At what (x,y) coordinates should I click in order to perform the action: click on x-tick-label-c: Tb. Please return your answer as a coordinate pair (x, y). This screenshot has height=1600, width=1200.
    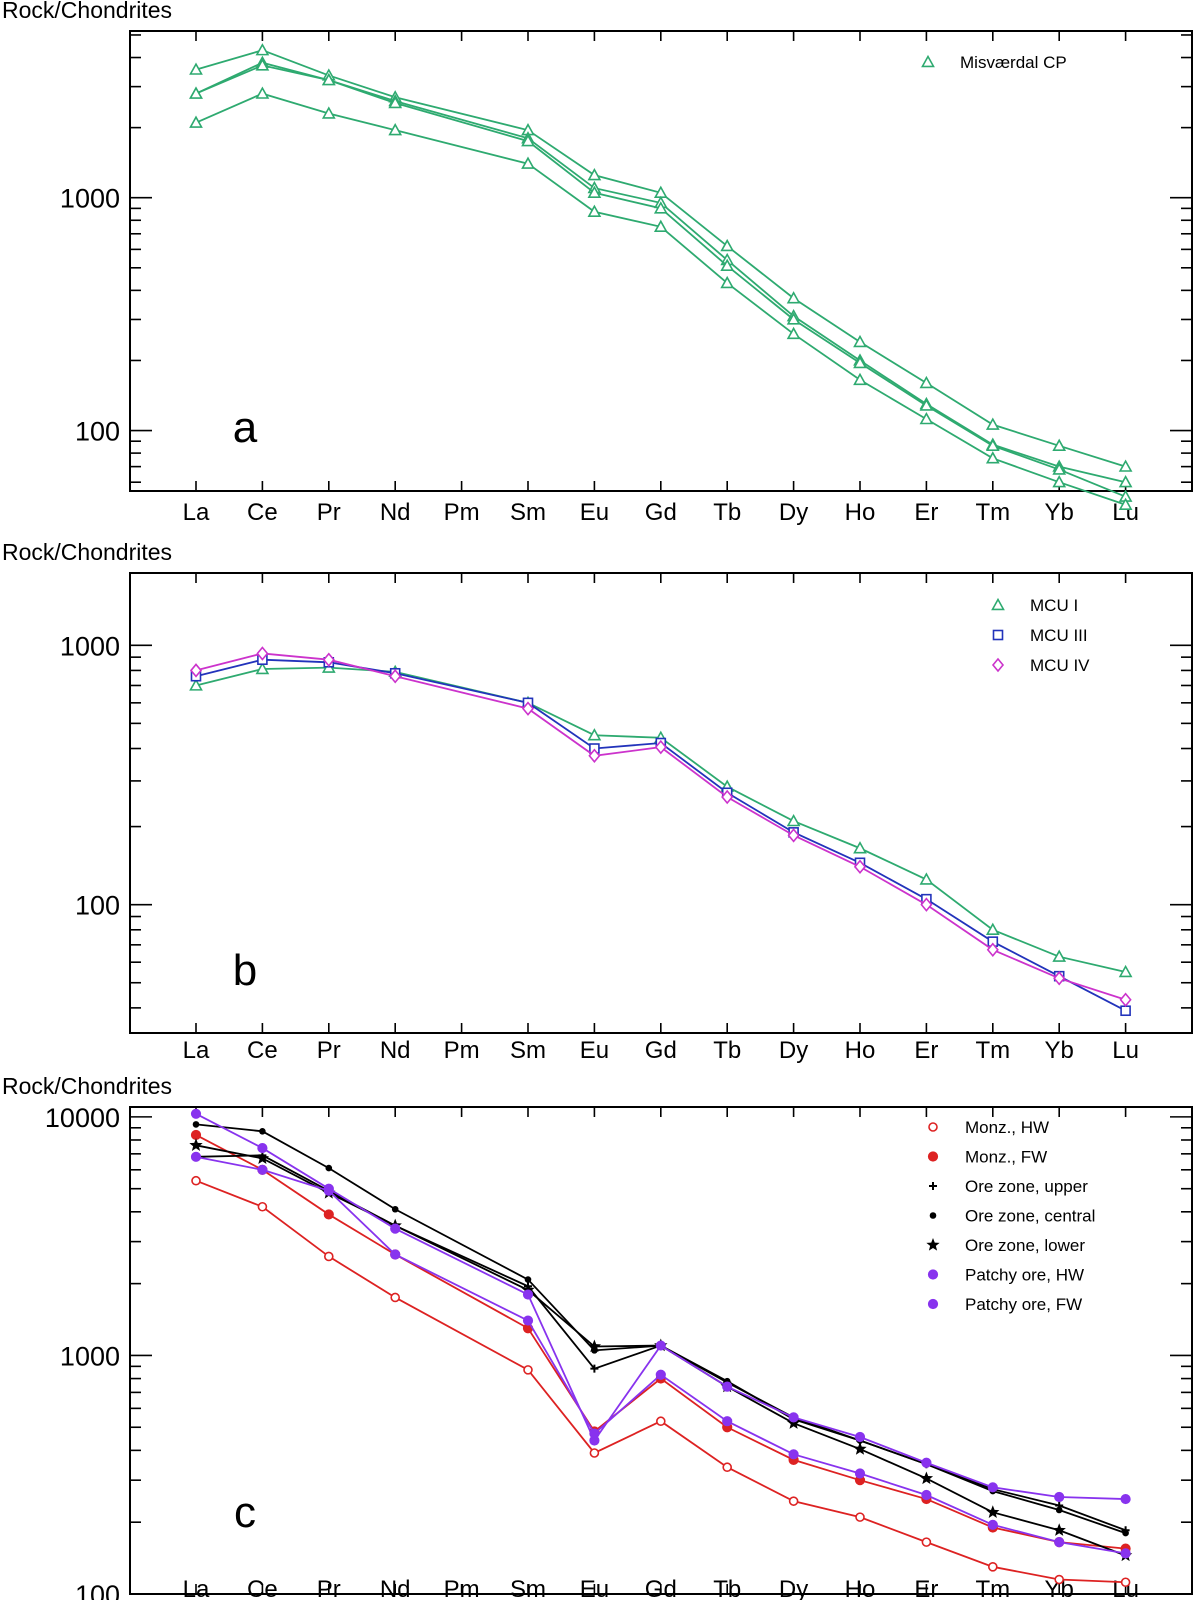
    Looking at the image, I should click on (727, 1588).